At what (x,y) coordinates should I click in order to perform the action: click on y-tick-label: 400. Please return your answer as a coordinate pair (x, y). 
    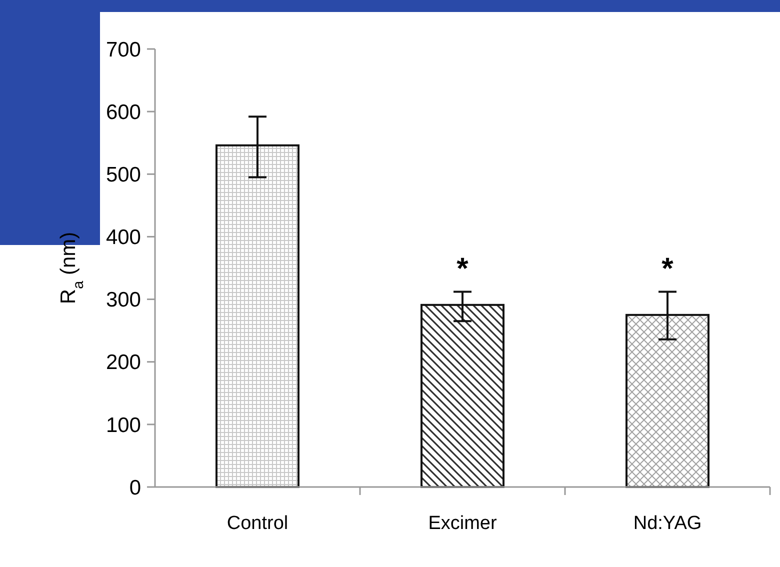
    Looking at the image, I should click on (123, 238).